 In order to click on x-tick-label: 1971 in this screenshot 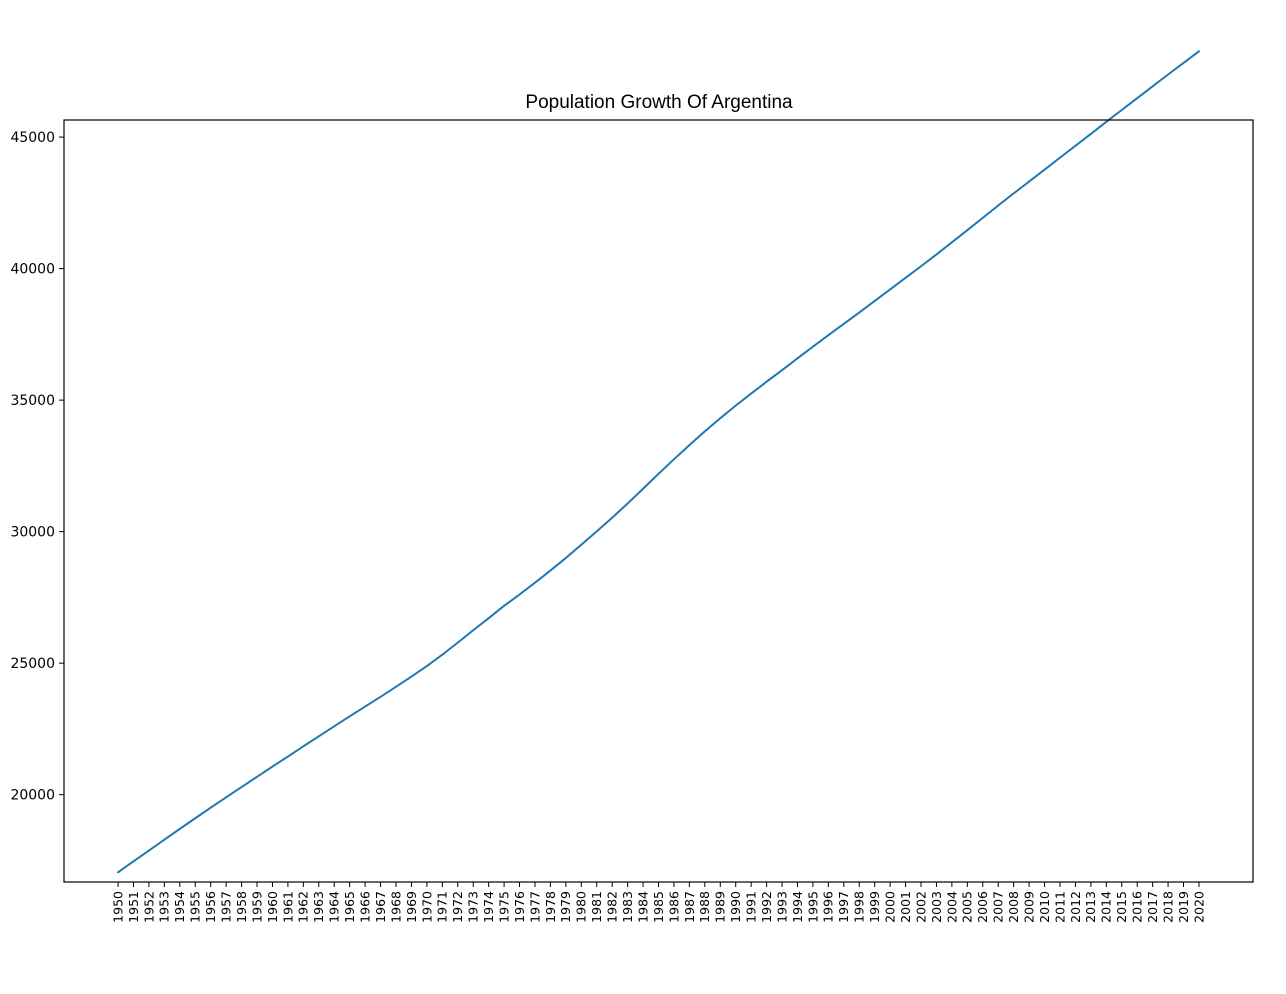, I will do `click(442, 907)`.